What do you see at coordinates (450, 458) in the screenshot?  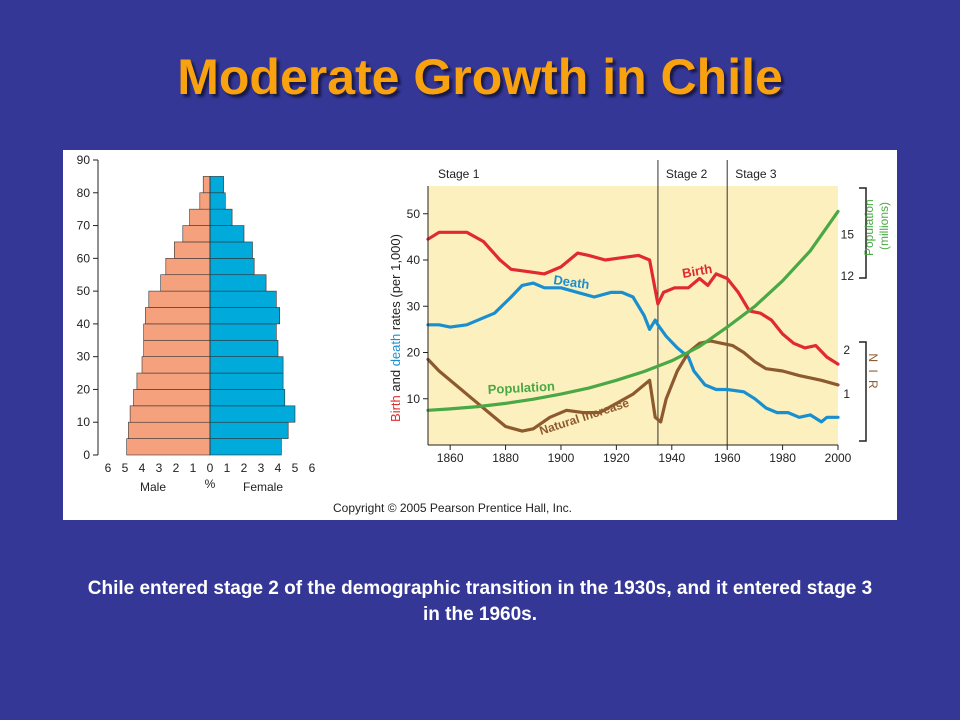 I see `year-tick-label: 1860` at bounding box center [450, 458].